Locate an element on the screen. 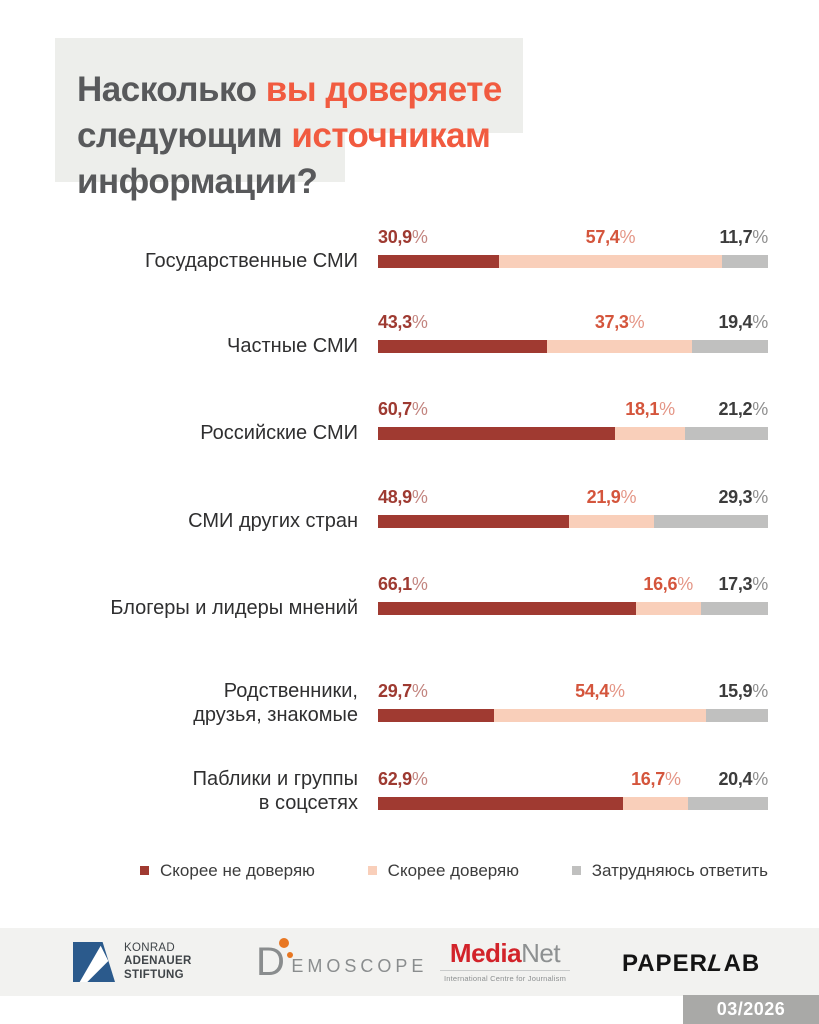  value-undecided: 17,3% is located at coordinates (743, 584).